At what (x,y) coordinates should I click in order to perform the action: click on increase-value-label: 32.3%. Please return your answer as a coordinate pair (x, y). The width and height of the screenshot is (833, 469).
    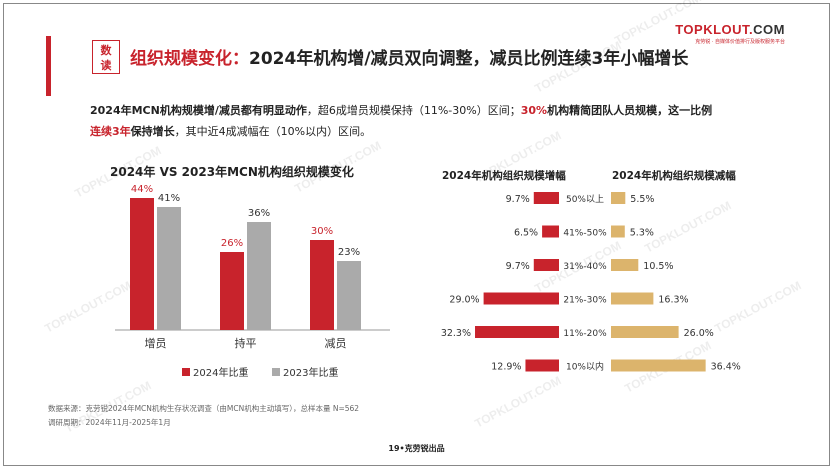
    Looking at the image, I should click on (456, 333).